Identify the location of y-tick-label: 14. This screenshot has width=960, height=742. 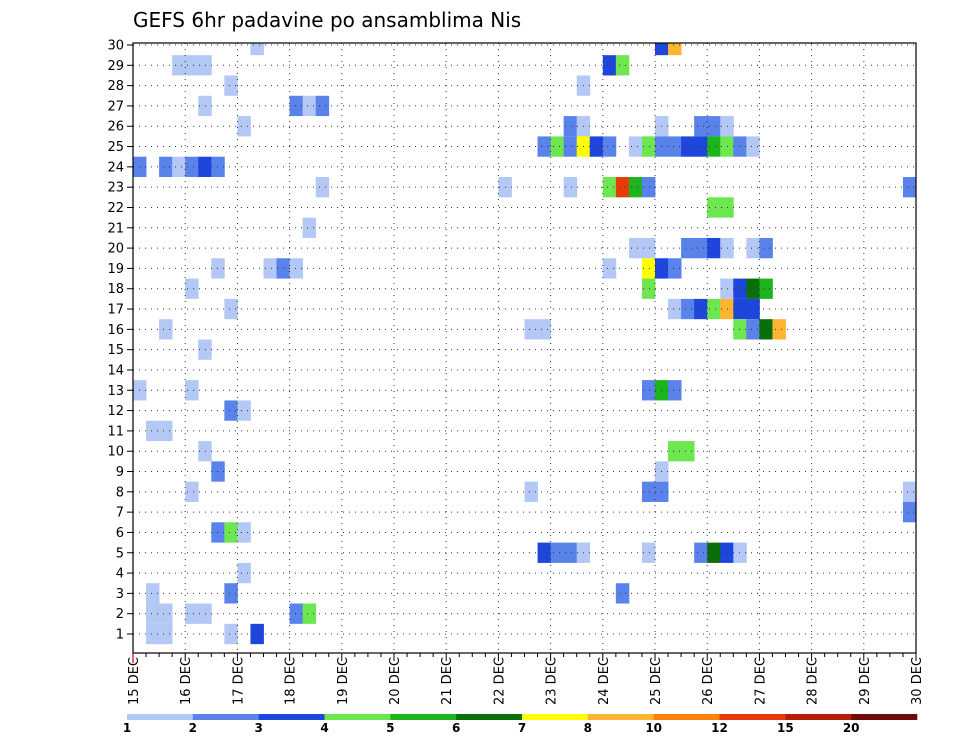
(115, 370).